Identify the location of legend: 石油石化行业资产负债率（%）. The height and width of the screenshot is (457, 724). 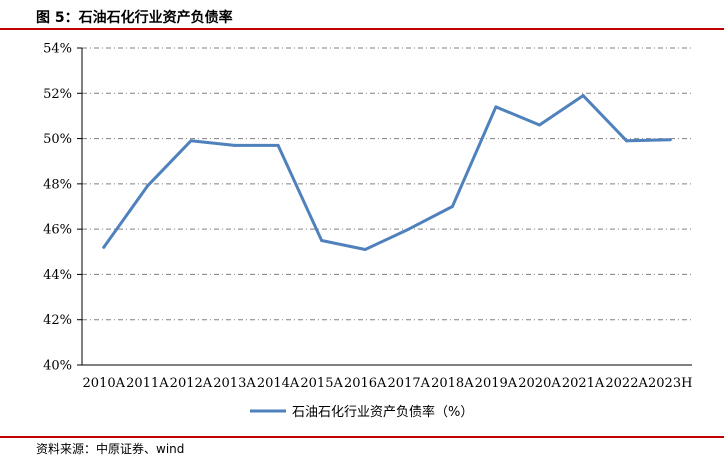
(361, 412).